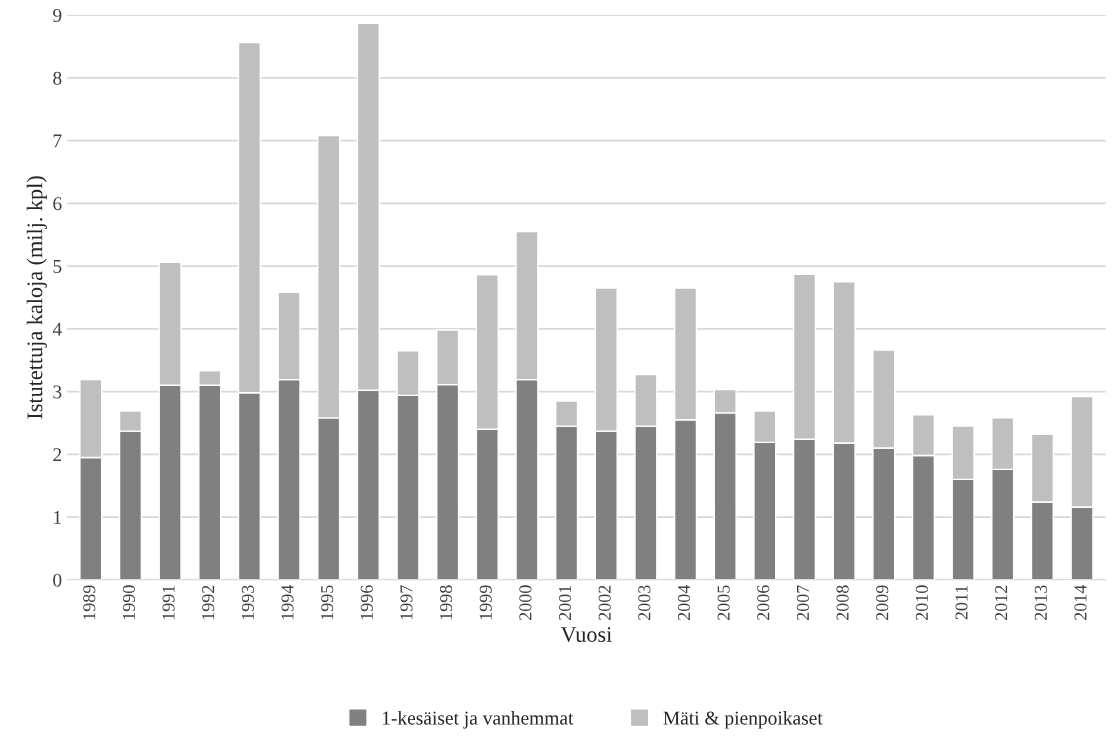 This screenshot has height=753, width=1117. I want to click on y-tick-label: 0, so click(57, 580).